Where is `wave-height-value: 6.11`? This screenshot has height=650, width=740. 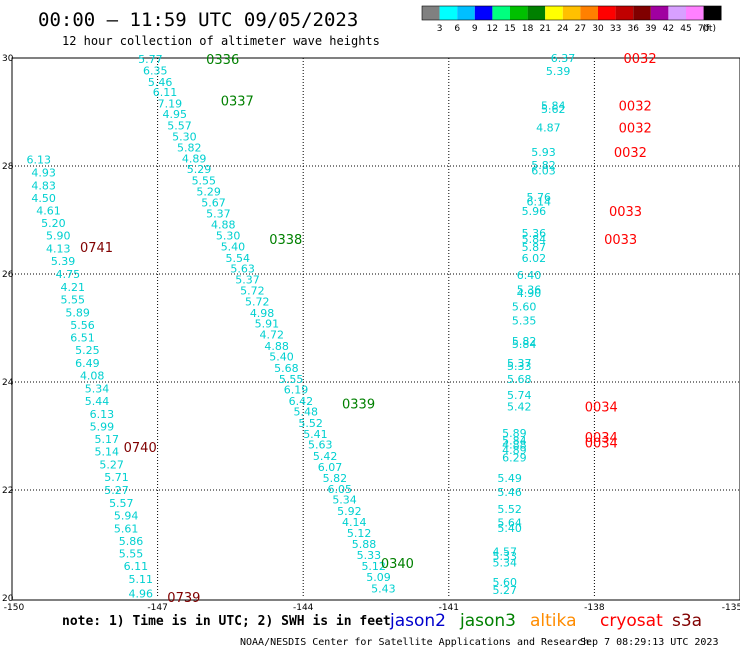 wave-height-value: 6.11 is located at coordinates (165, 92).